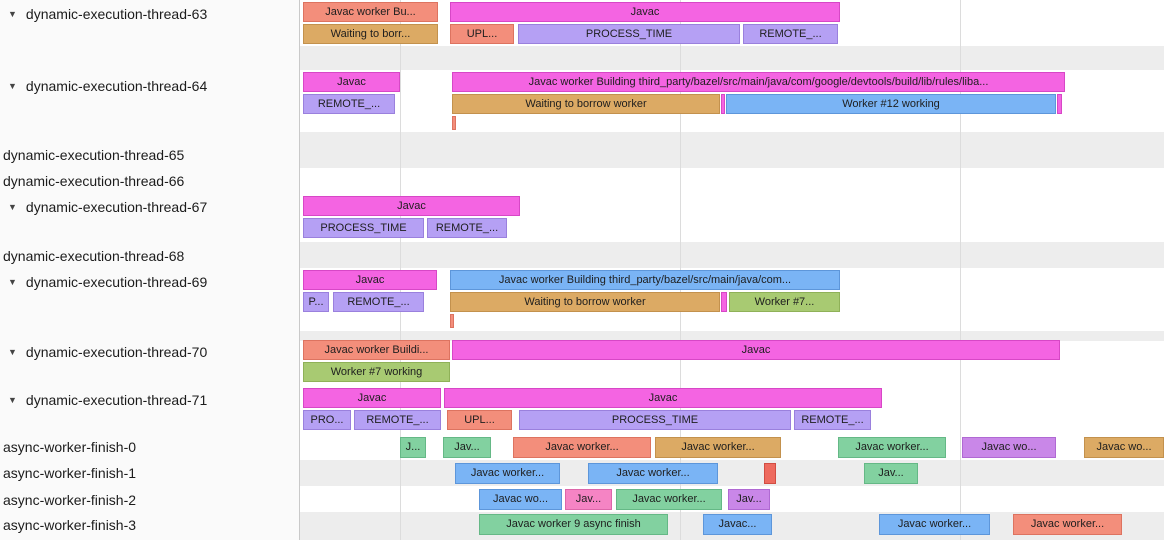  What do you see at coordinates (116, 400) in the screenshot?
I see `track-name: dynamic-execution-thread-71` at bounding box center [116, 400].